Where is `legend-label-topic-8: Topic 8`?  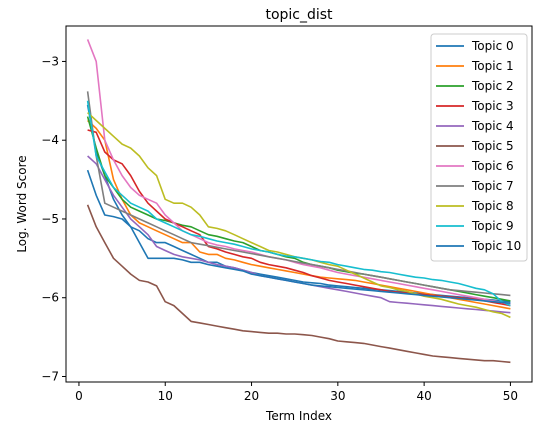
legend-label-topic-8: Topic 8 is located at coordinates (492, 206).